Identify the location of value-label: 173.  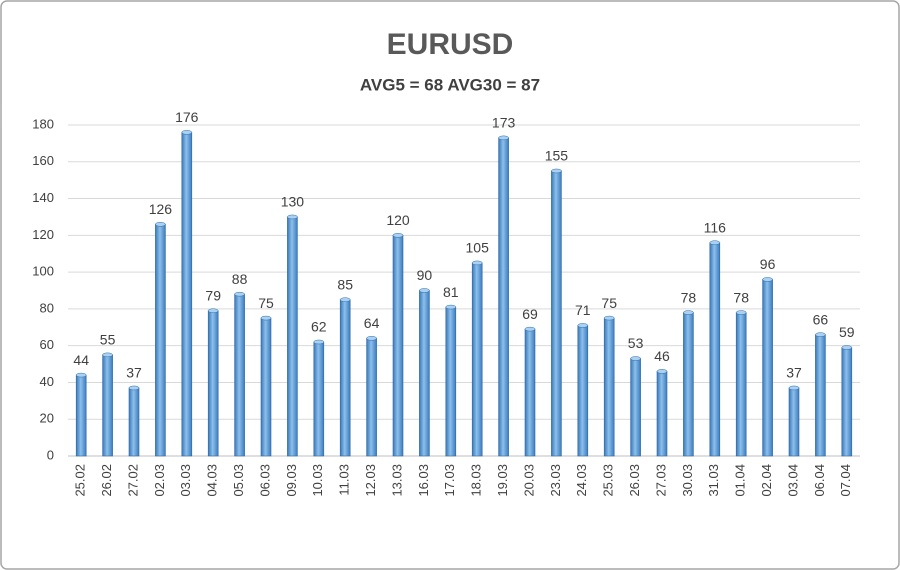
(504, 123).